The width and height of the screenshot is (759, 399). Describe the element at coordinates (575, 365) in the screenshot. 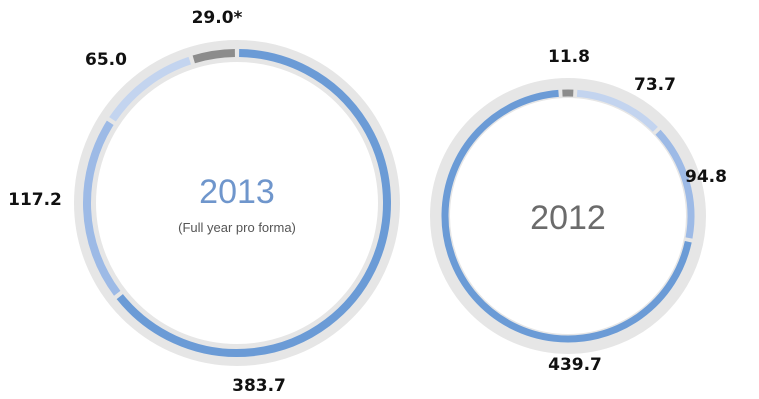

I see `slice-value-label: 439.7` at that location.